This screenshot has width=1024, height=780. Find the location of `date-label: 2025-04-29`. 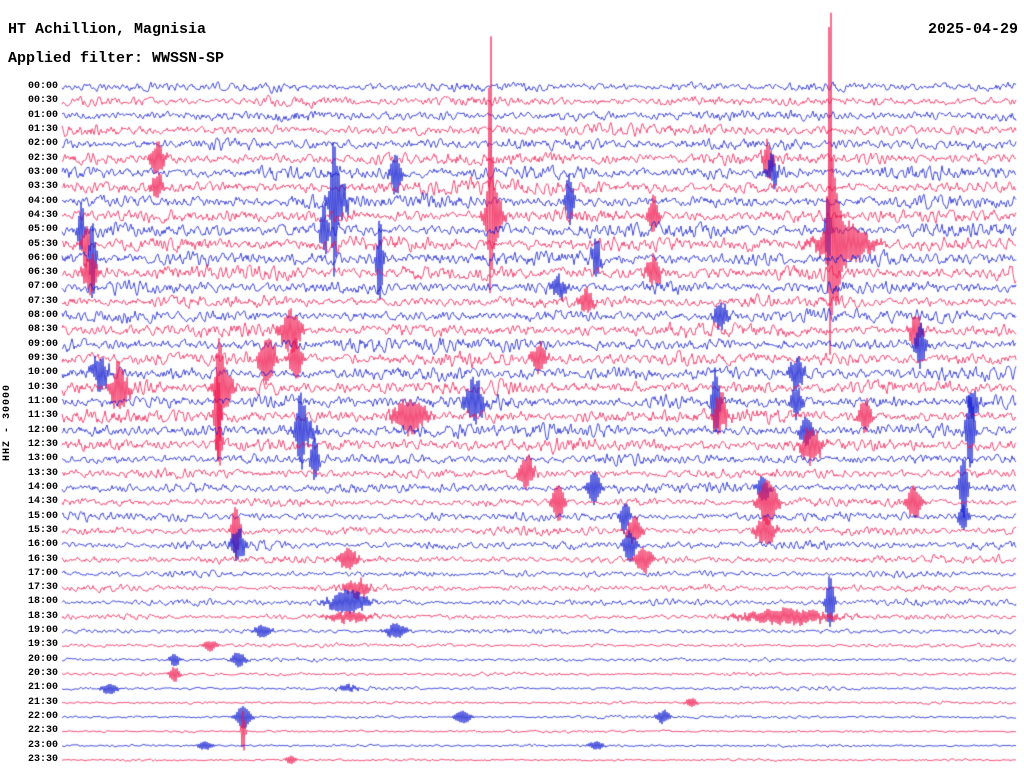

date-label: 2025-04-29 is located at coordinates (972, 29).